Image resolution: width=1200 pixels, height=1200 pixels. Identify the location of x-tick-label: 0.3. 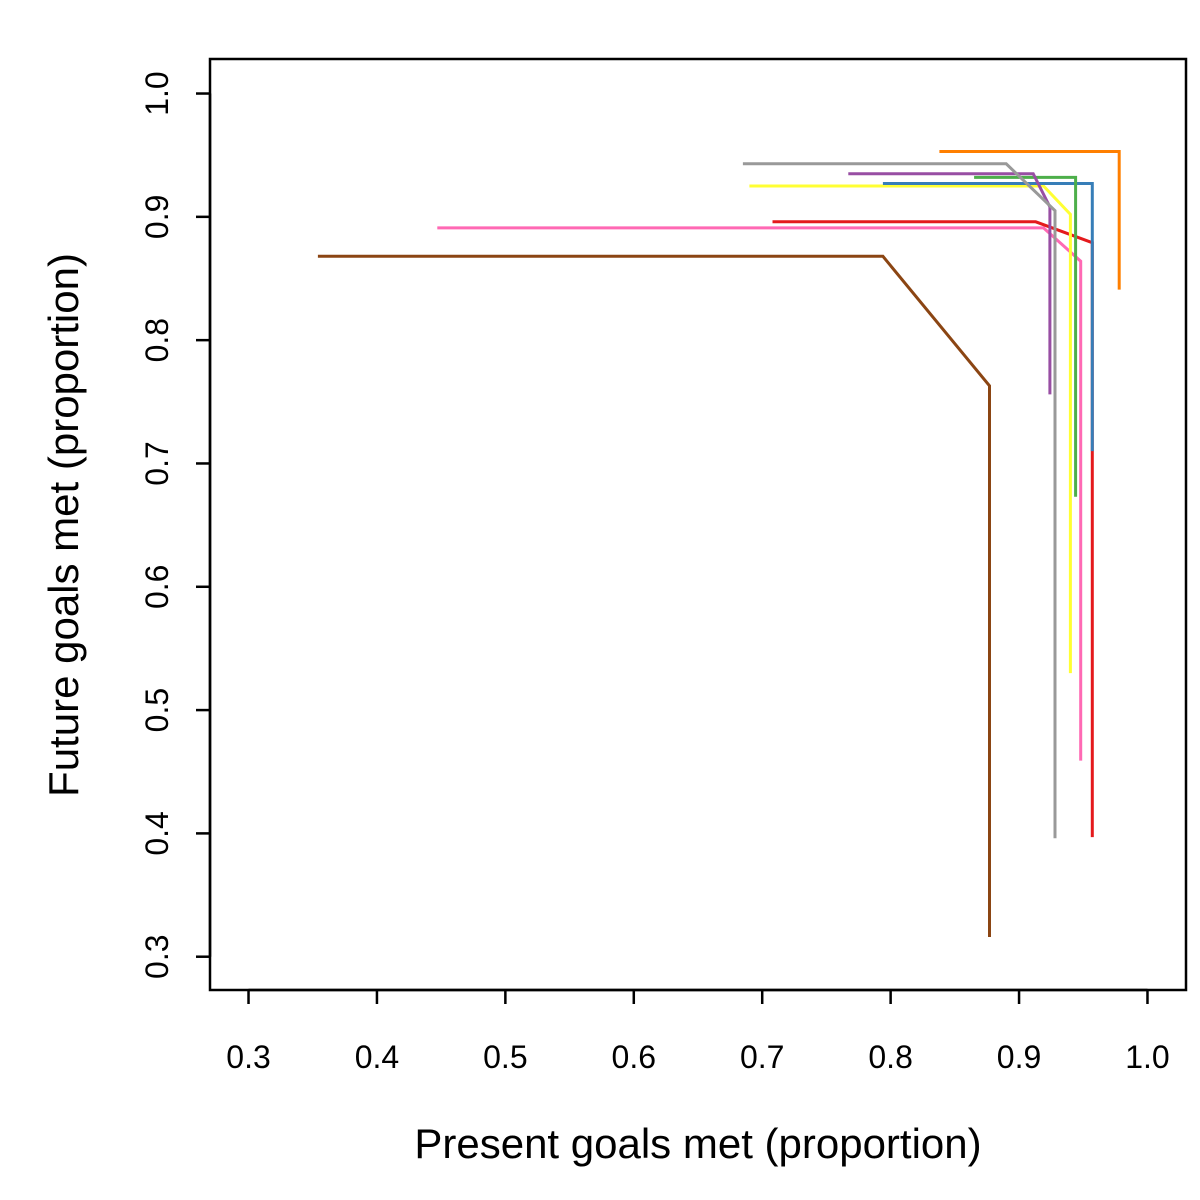
(248, 1057).